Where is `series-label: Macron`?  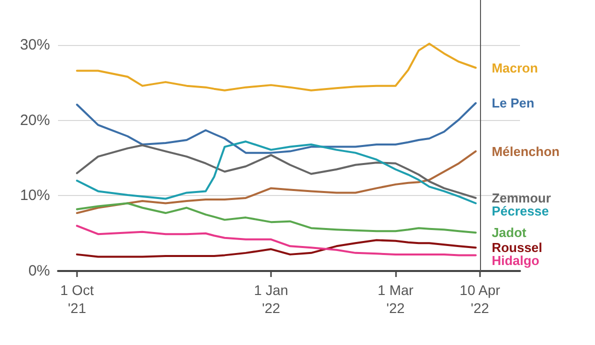
series-label: Macron is located at coordinates (515, 68).